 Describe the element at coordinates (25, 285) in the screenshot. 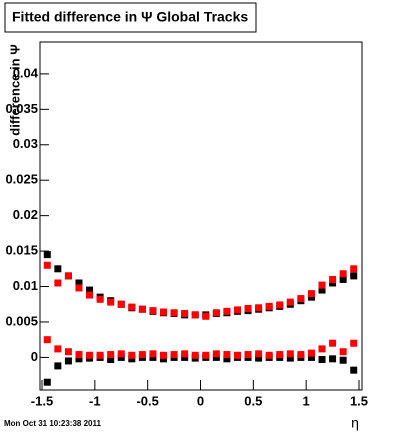

I see `y-tick-label: 0.01` at that location.